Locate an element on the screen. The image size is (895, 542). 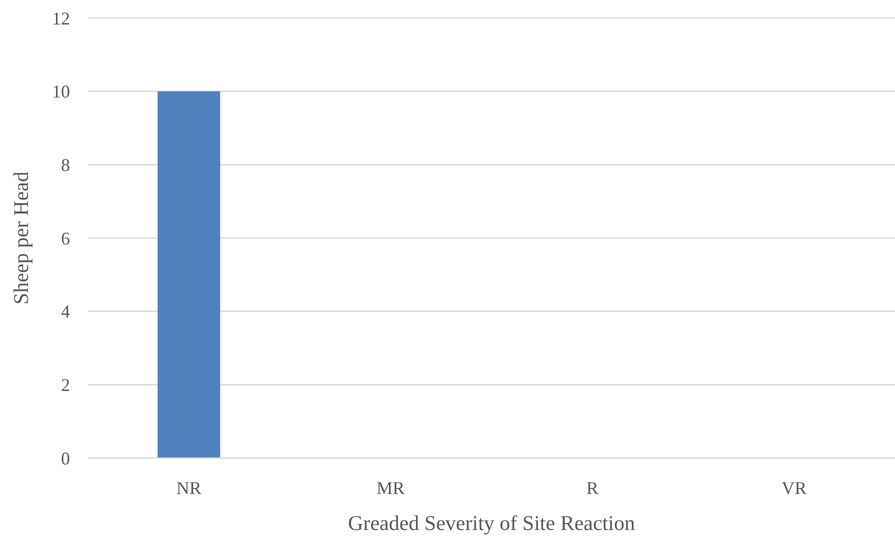
x-axis-title: Greaded Severity of Site Reaction is located at coordinates (492, 523).